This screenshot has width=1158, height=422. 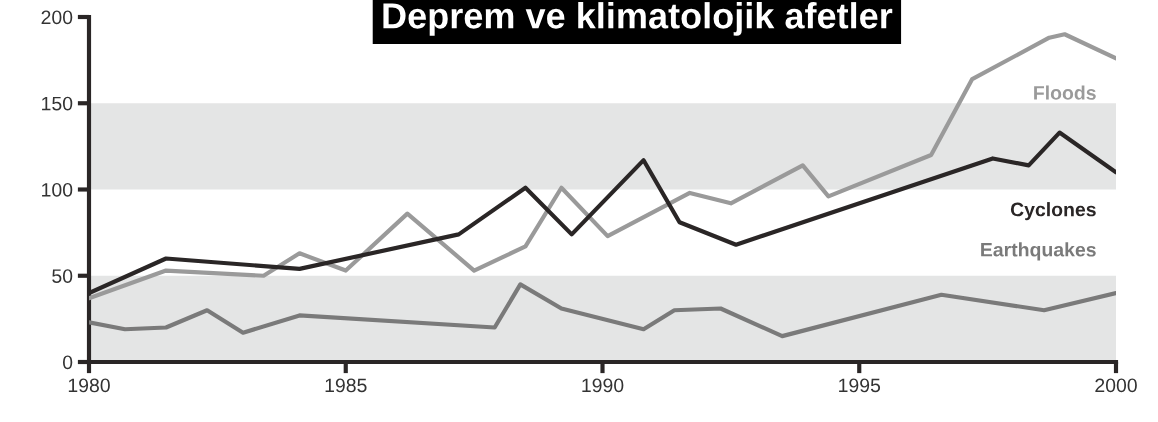 I want to click on x-tick-label: 1980, so click(x=89, y=385).